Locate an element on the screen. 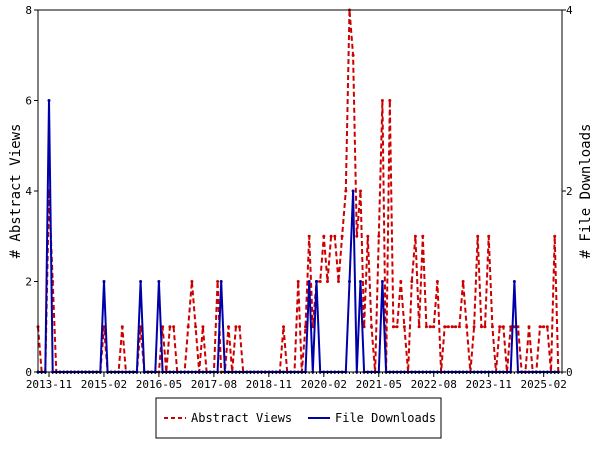 This screenshot has height=450, width=600. x-tick-label: 2013-11 is located at coordinates (49, 384).